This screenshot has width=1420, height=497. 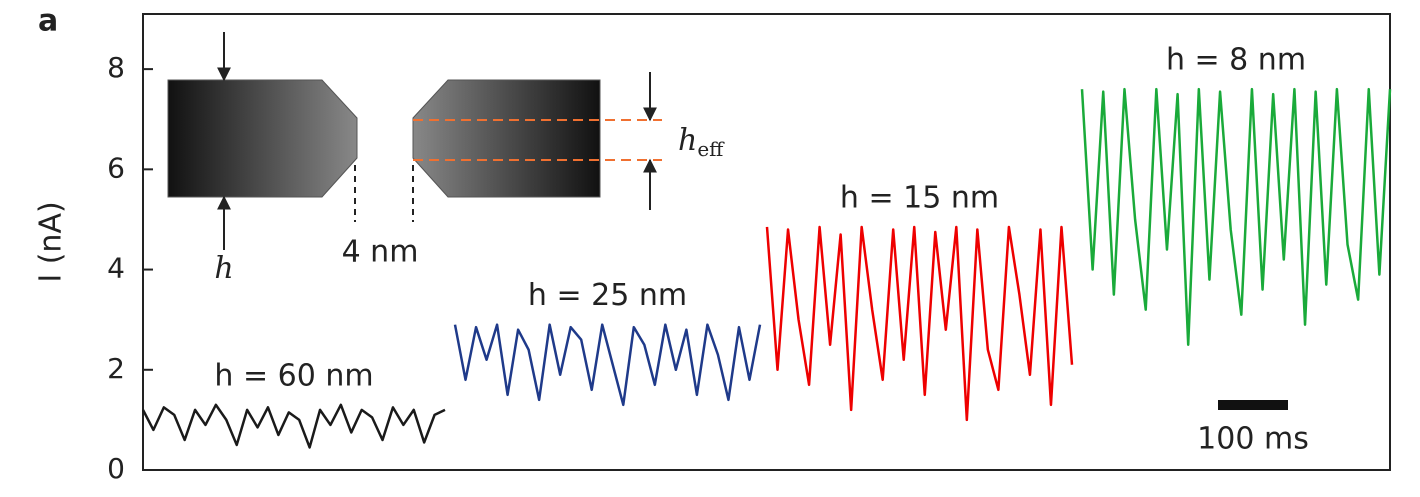 I want to click on electrode-left, so click(x=262, y=138).